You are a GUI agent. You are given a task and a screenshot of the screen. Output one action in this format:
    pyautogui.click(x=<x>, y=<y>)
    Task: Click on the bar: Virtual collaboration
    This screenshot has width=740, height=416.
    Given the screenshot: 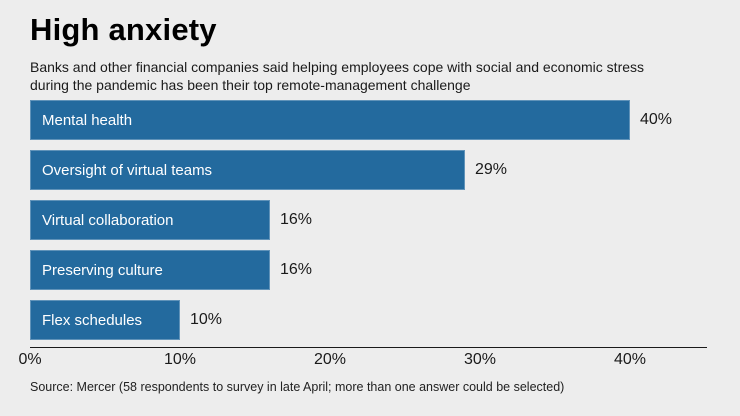 What is the action you would take?
    pyautogui.click(x=150, y=220)
    